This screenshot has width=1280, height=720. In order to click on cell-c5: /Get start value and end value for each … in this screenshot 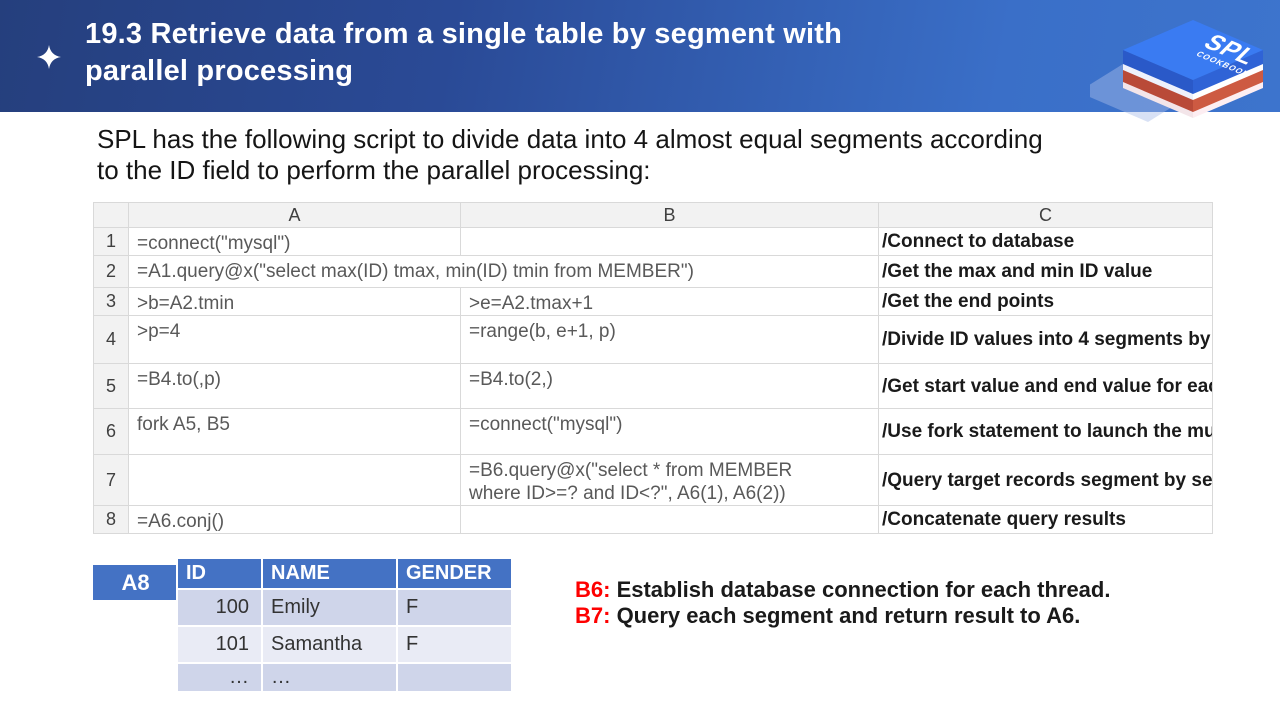, I will do `click(1045, 386)`.